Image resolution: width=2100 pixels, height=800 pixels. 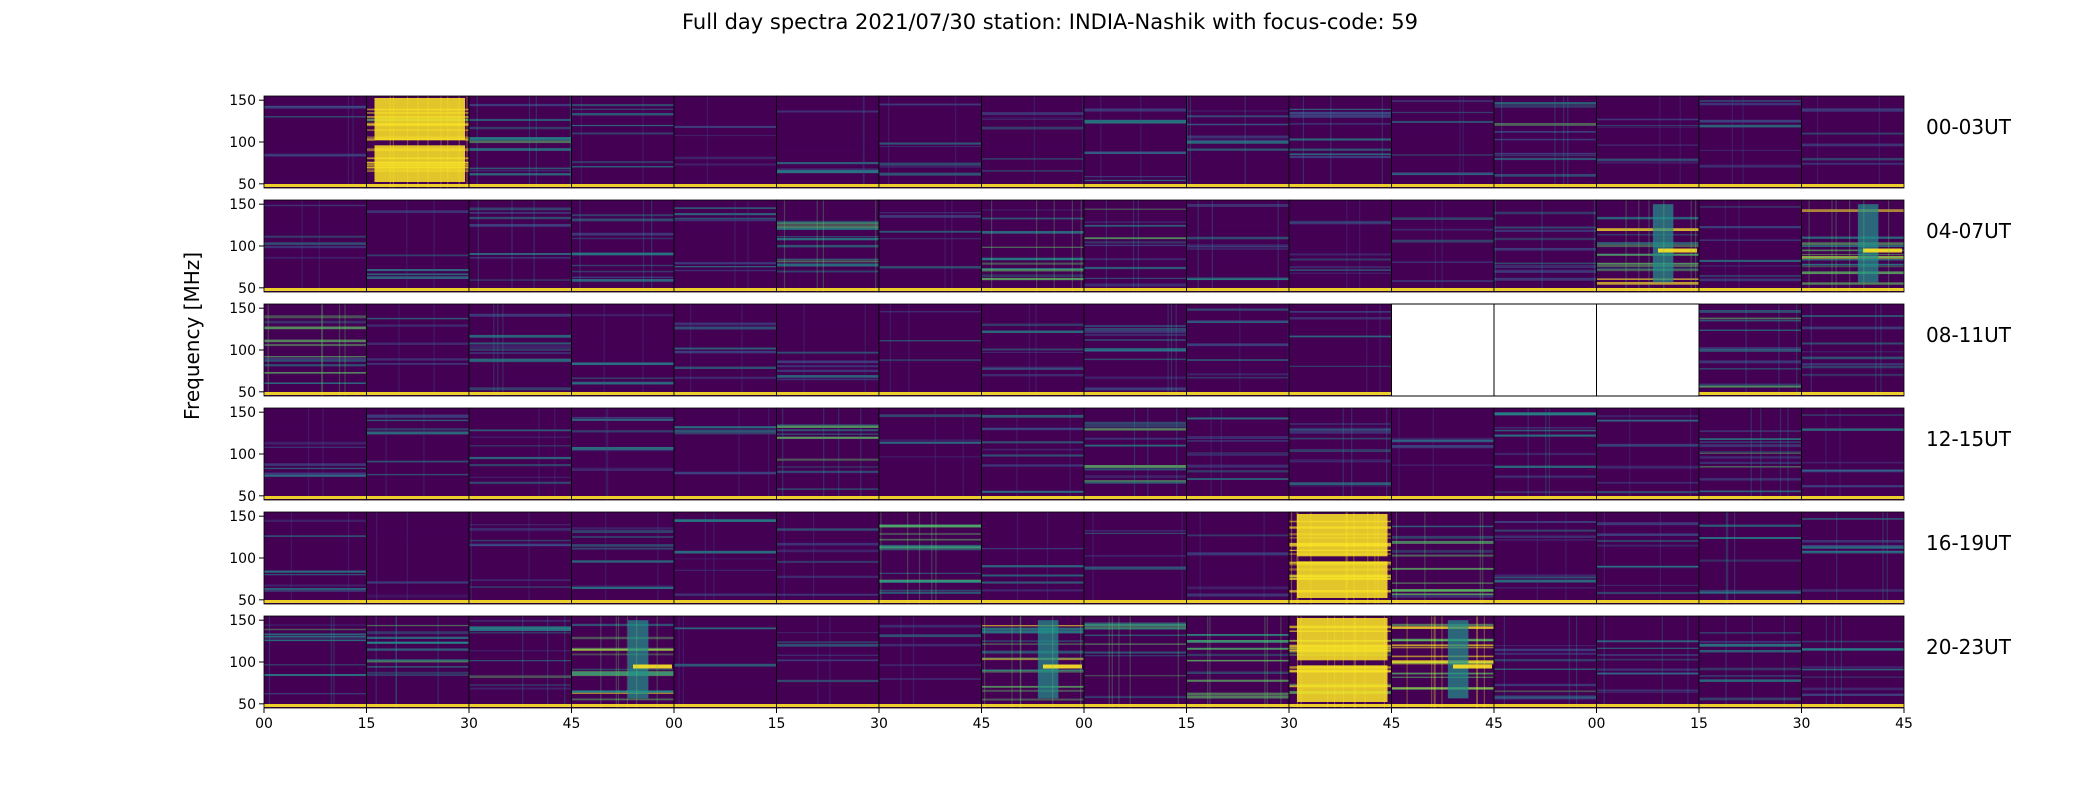 What do you see at coordinates (242, 101) in the screenshot?
I see `y-tick-label: 150` at bounding box center [242, 101].